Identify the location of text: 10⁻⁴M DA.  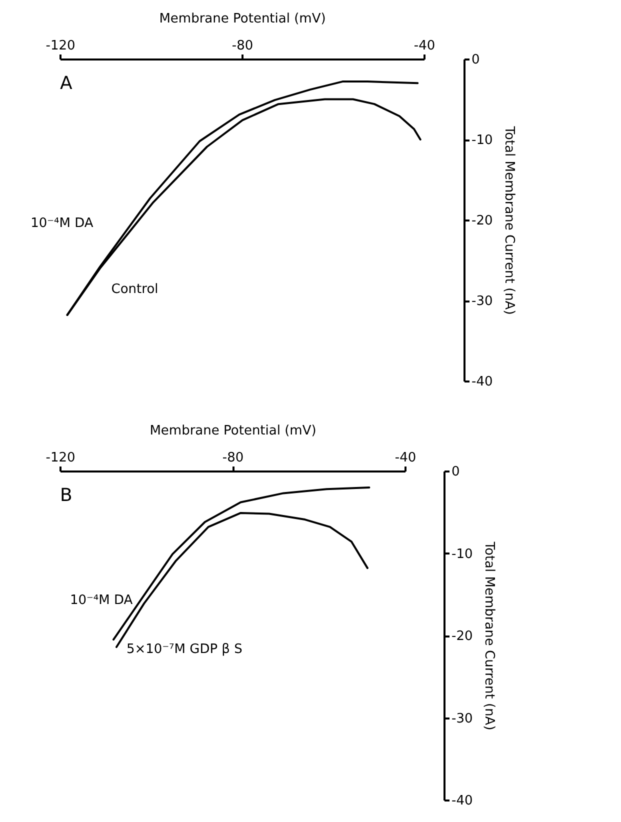
(62, 223).